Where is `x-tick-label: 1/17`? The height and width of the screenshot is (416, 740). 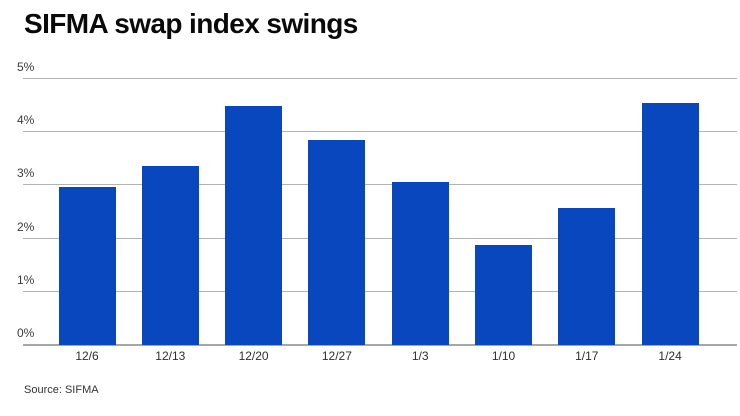 x-tick-label: 1/17 is located at coordinates (587, 356).